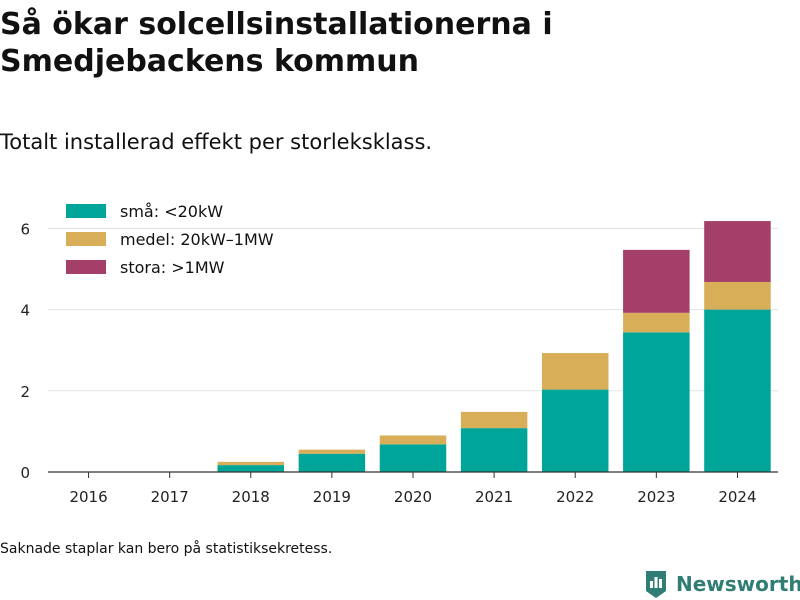  Describe the element at coordinates (171, 211) in the screenshot. I see `legend-label: små: <20kW` at that location.